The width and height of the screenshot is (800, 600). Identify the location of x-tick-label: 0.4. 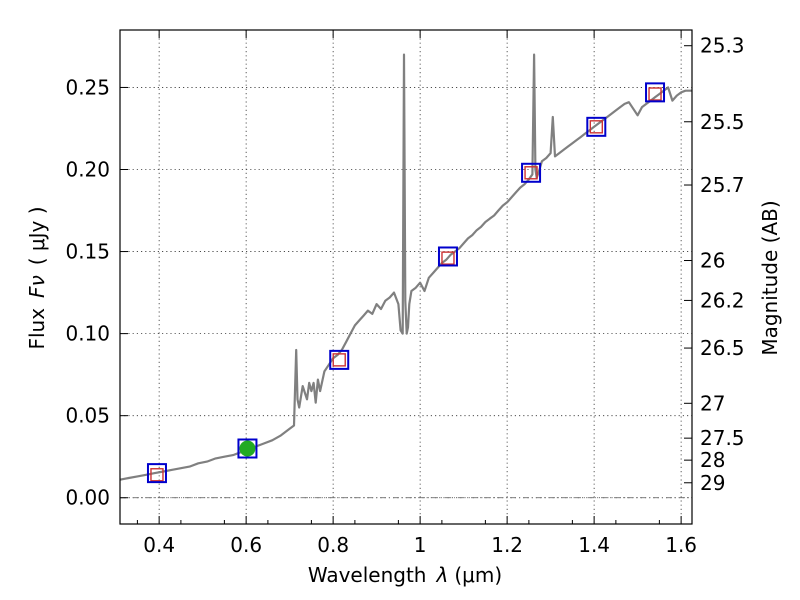
(159, 545).